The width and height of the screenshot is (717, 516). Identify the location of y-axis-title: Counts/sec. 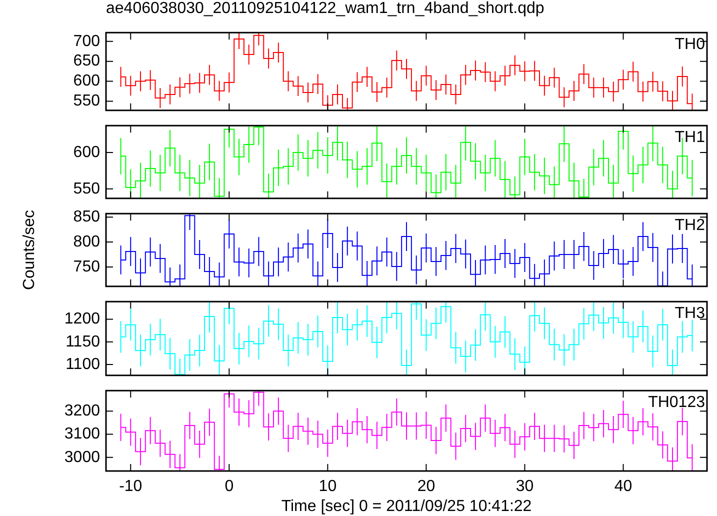
(29, 250).